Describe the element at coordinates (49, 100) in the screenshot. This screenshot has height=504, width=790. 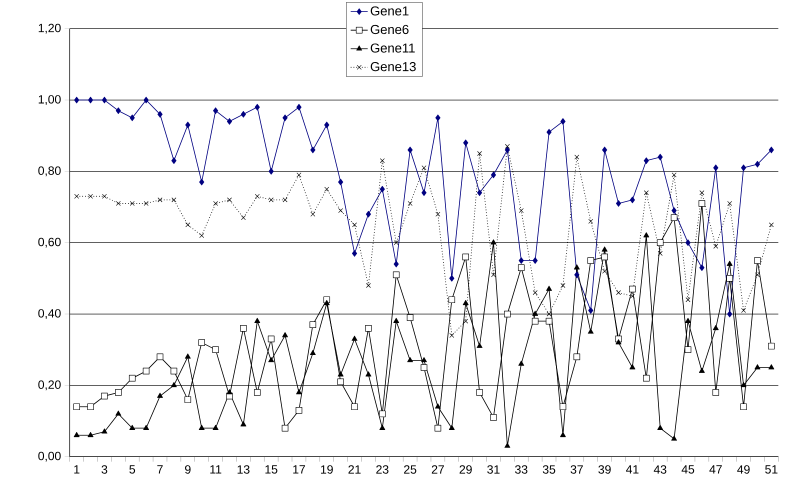
I see `y-tick-label: 1,00` at that location.